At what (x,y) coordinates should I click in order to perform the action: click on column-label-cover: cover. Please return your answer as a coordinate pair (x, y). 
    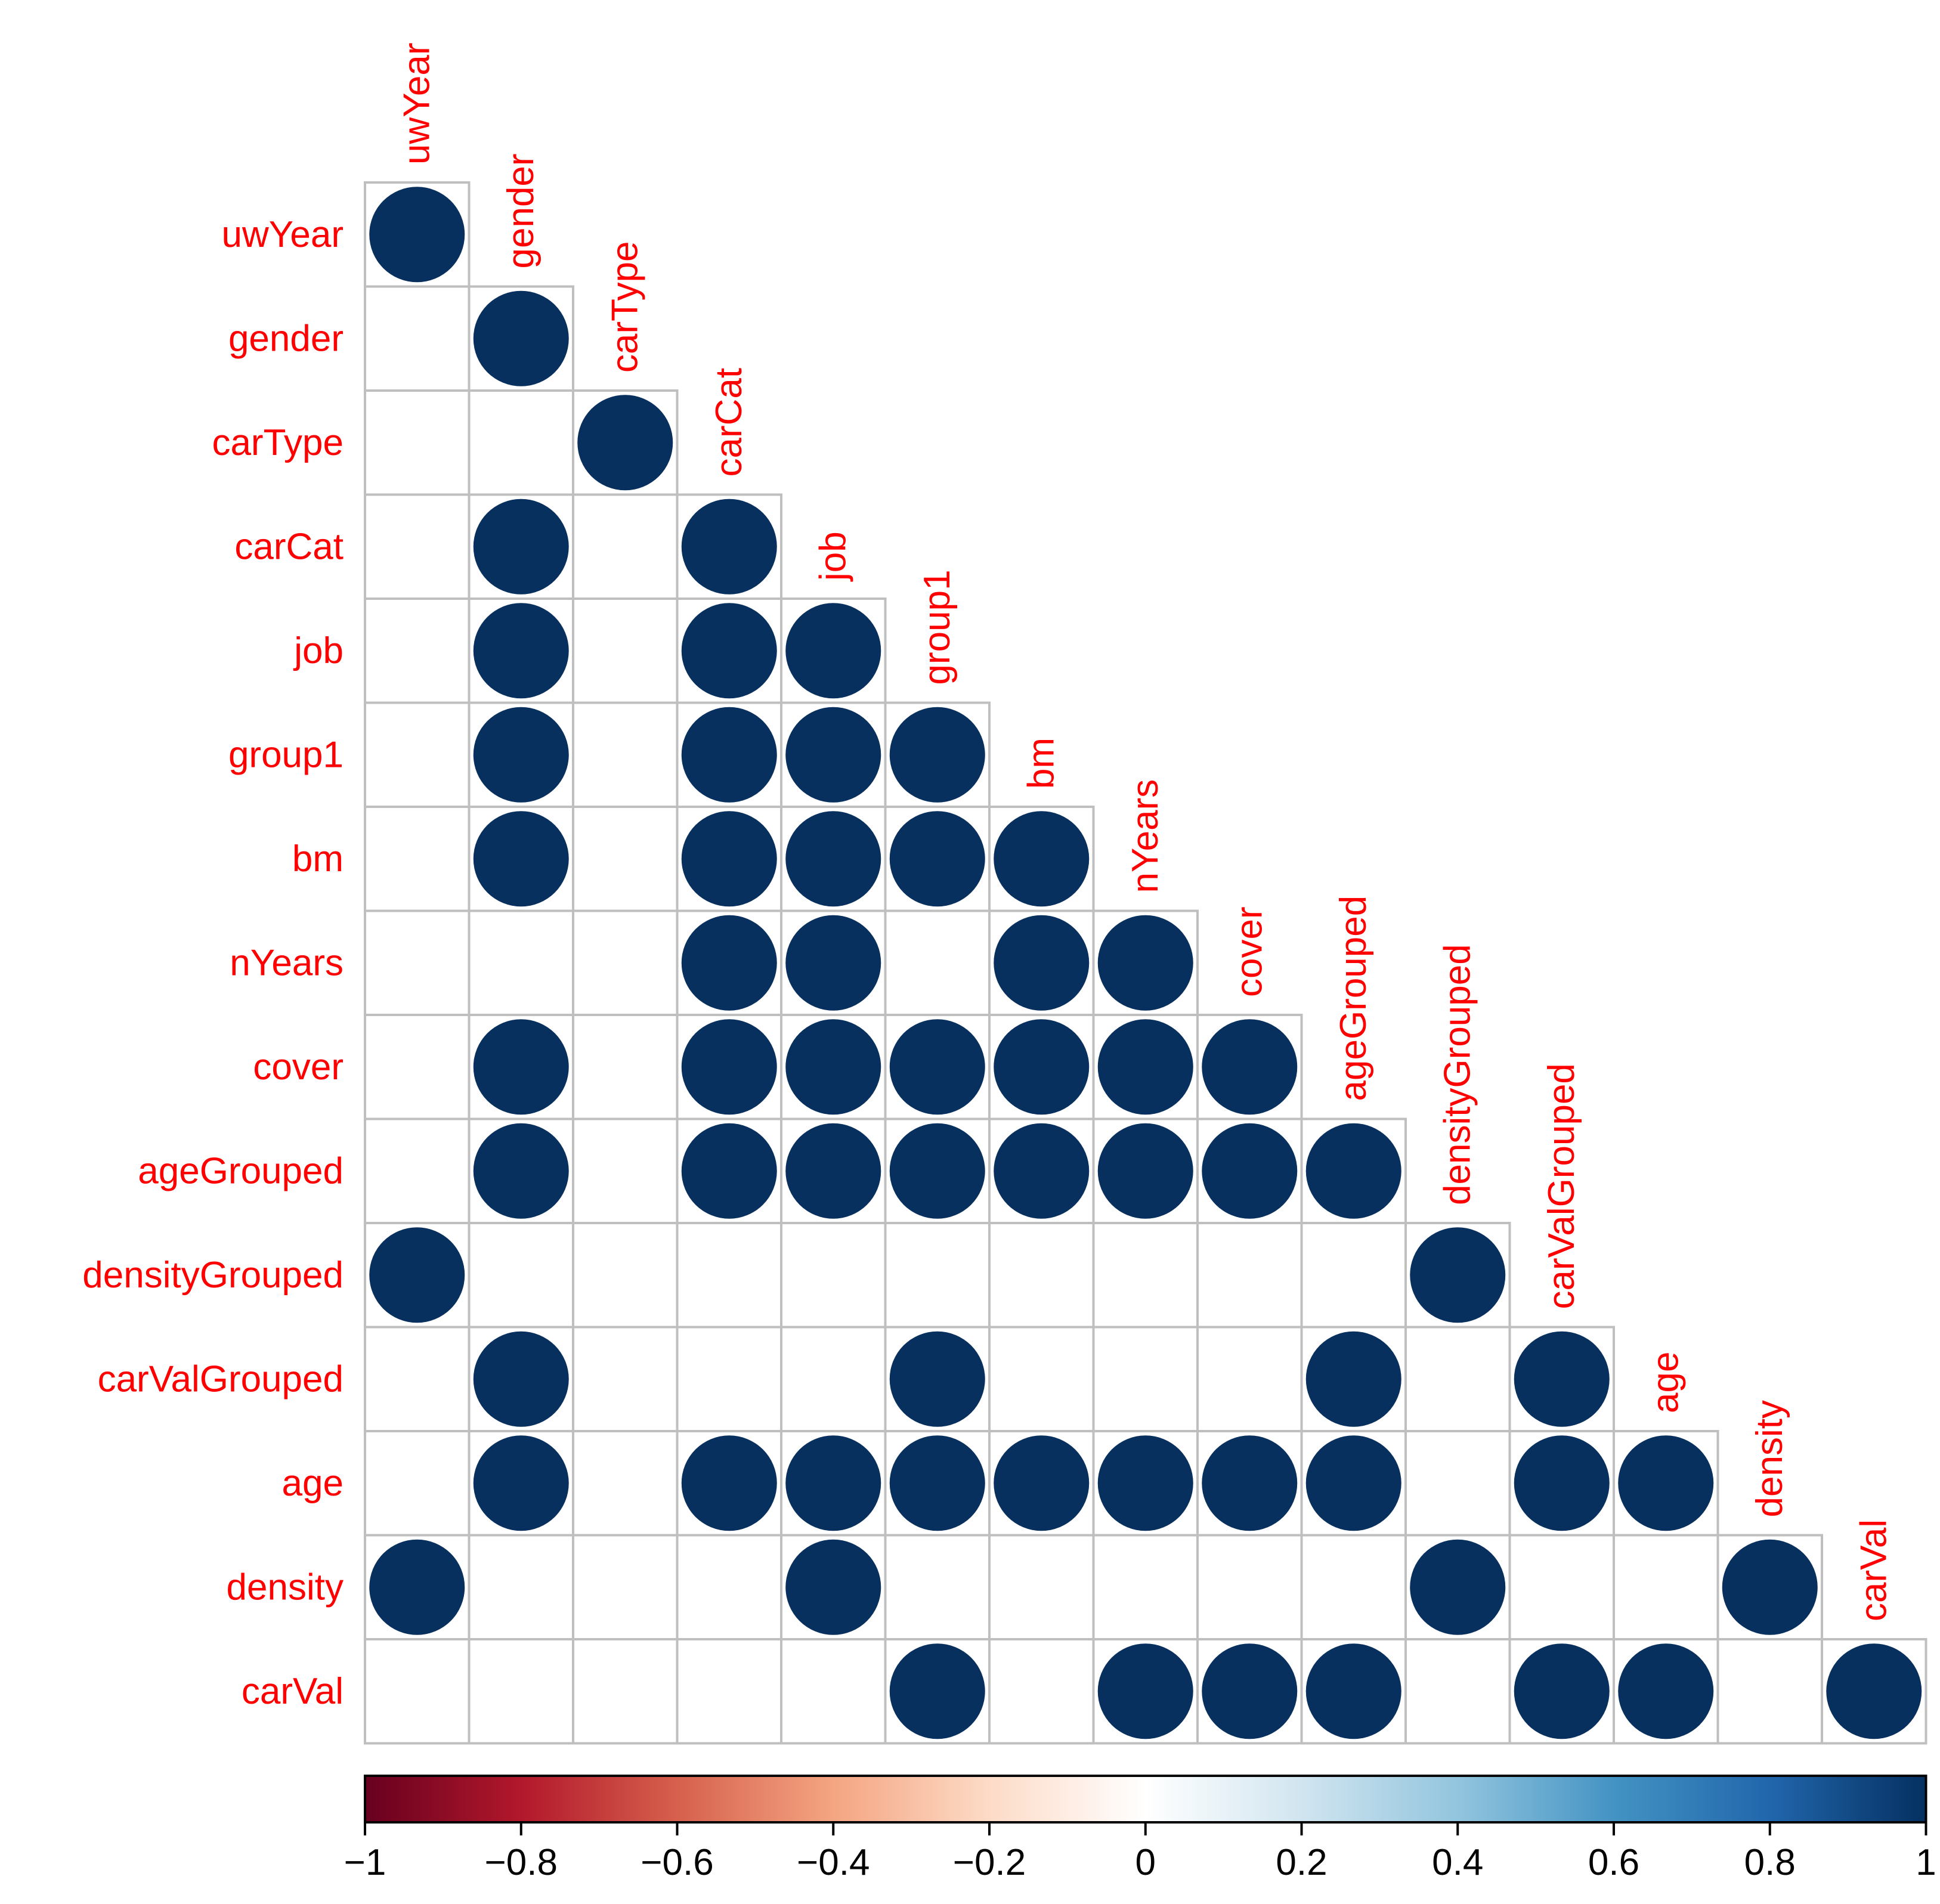
    Looking at the image, I should click on (1249, 951).